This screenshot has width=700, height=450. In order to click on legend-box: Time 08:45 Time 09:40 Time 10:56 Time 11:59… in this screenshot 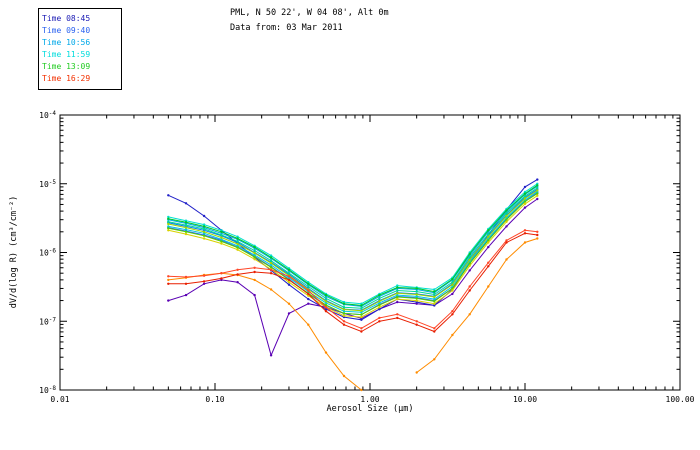, I will do `click(80, 49)`.